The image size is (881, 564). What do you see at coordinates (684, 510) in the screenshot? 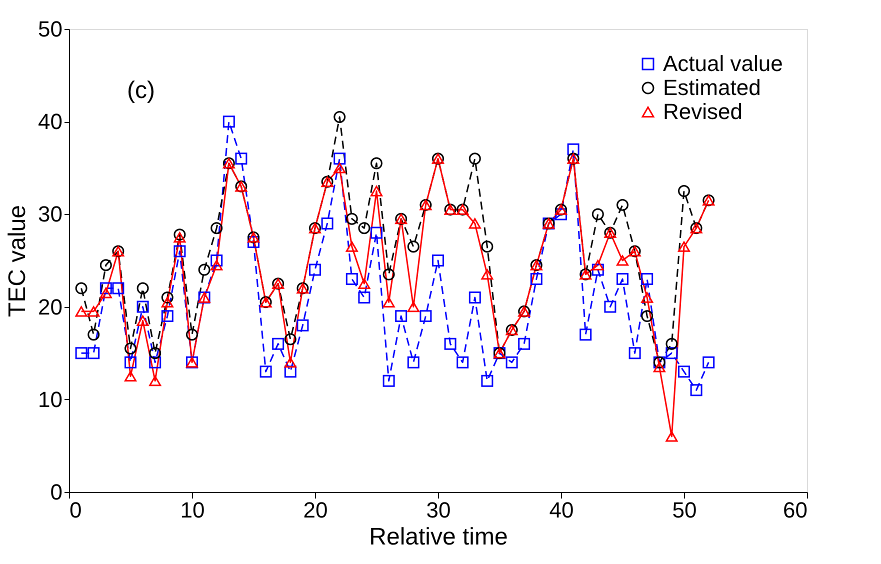
I see `x-tick-label: 50` at bounding box center [684, 510].